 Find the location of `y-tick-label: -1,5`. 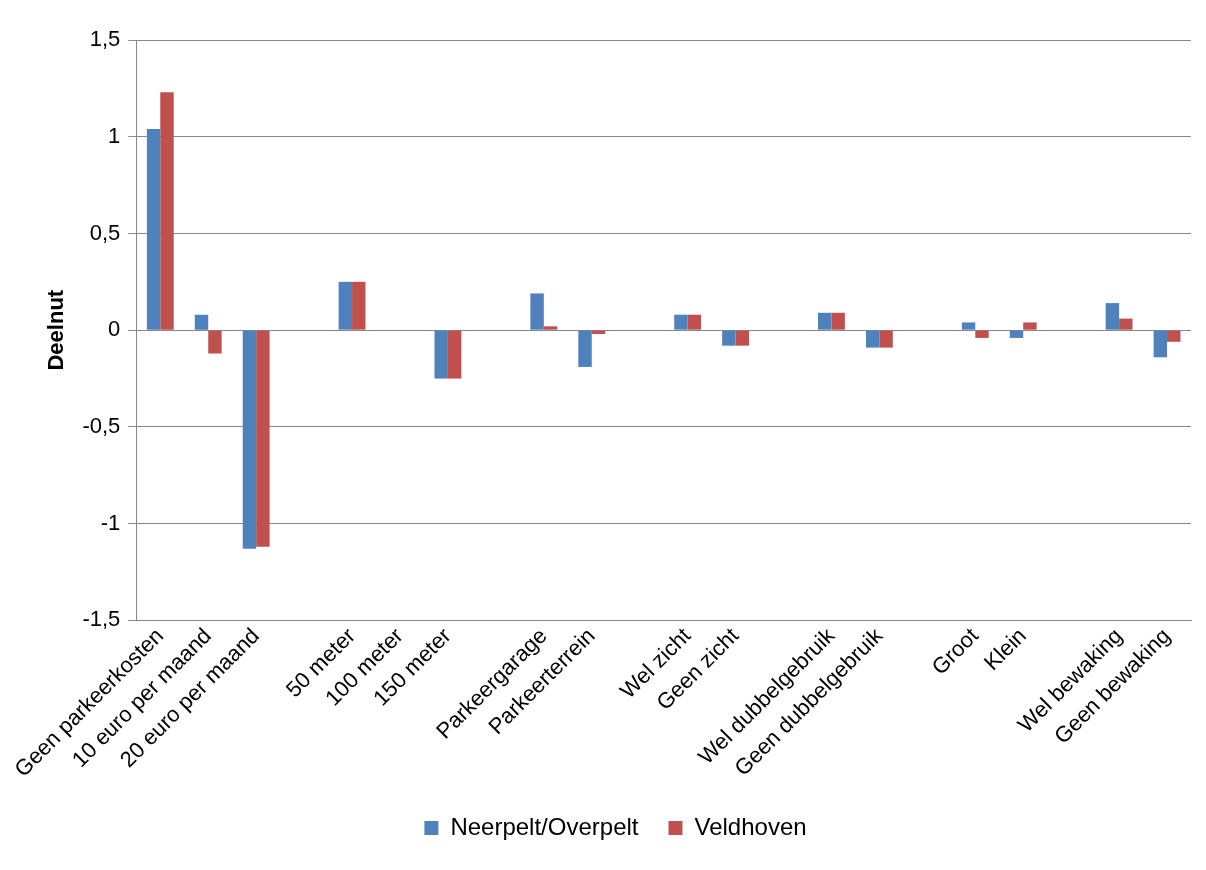

y-tick-label: -1,5 is located at coordinates (101, 619).